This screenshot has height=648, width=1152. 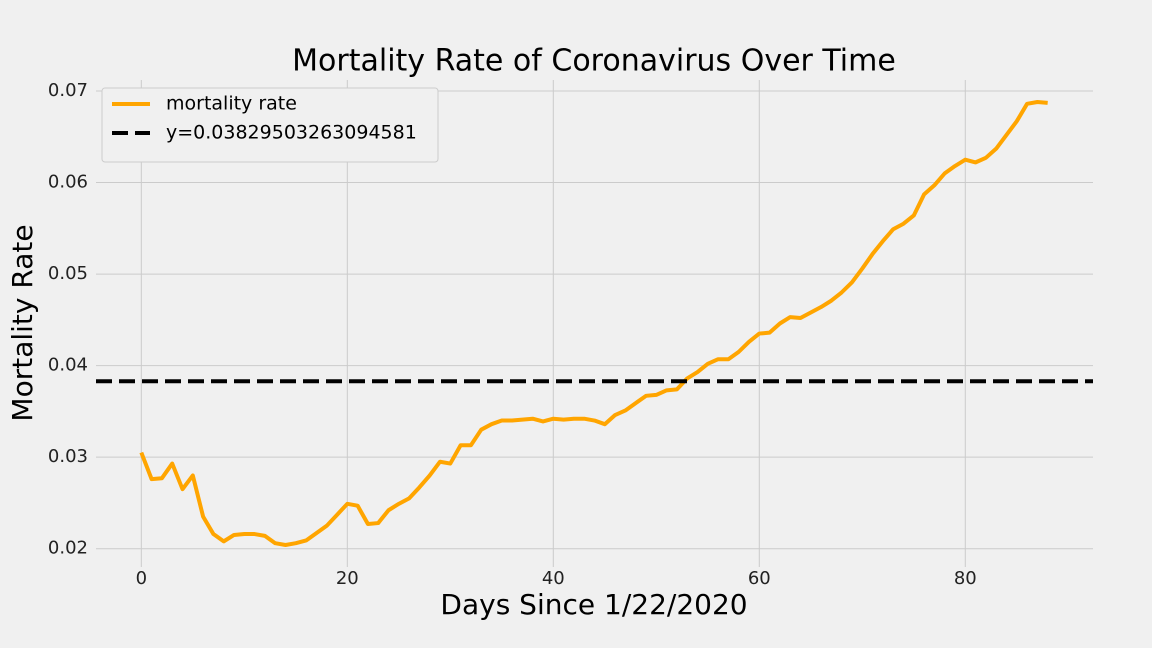 What do you see at coordinates (68, 90) in the screenshot?
I see `y-tick-label: 0.07` at bounding box center [68, 90].